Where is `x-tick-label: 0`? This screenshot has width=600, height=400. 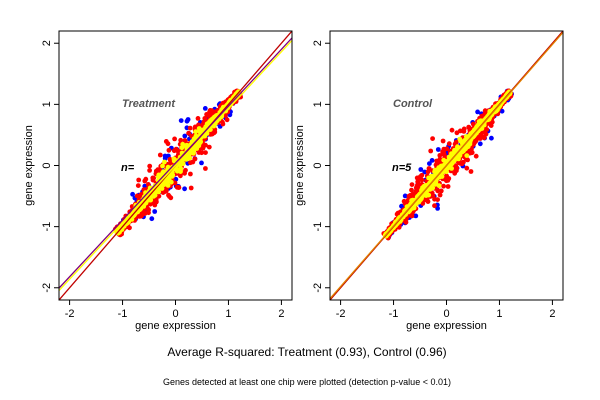
x-tick-label: 0 is located at coordinates (175, 314).